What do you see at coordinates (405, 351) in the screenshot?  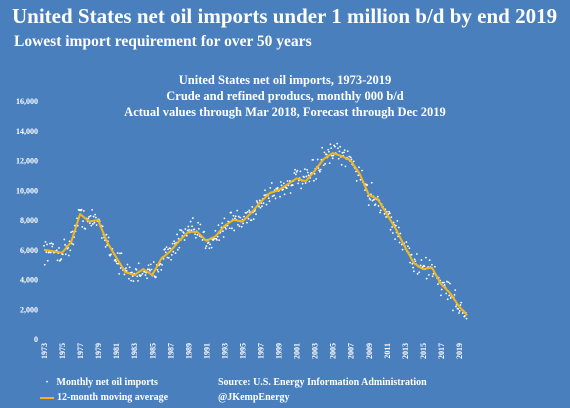 I see `x-tick-label: 2013` at bounding box center [405, 351].